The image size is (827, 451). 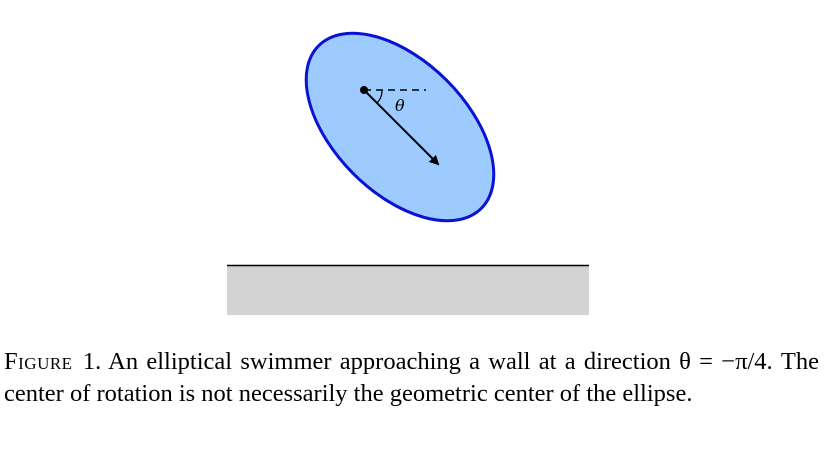 What do you see at coordinates (364, 90) in the screenshot?
I see `center-of-rotation-point` at bounding box center [364, 90].